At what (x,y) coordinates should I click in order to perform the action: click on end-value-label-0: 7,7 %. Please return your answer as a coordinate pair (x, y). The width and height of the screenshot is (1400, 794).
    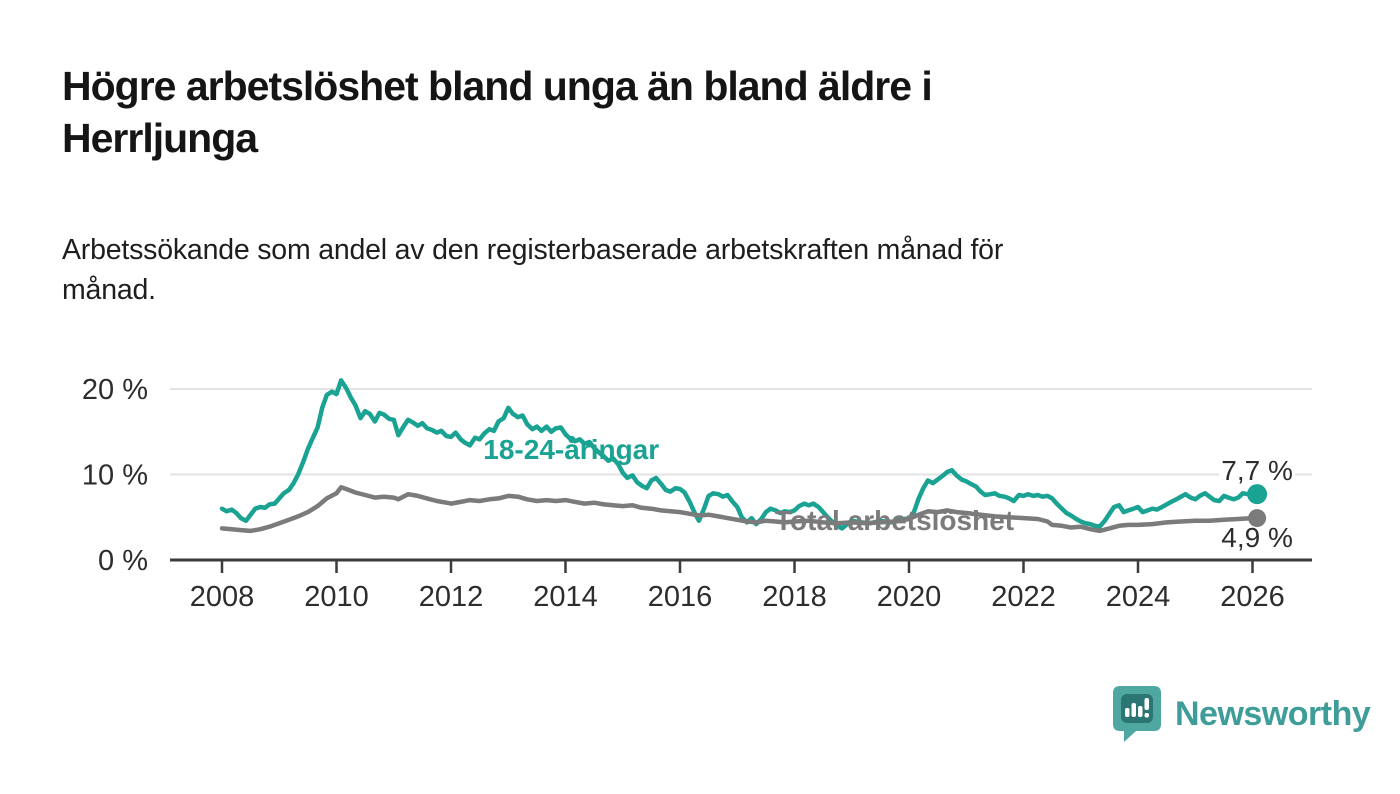
    Looking at the image, I should click on (1257, 470).